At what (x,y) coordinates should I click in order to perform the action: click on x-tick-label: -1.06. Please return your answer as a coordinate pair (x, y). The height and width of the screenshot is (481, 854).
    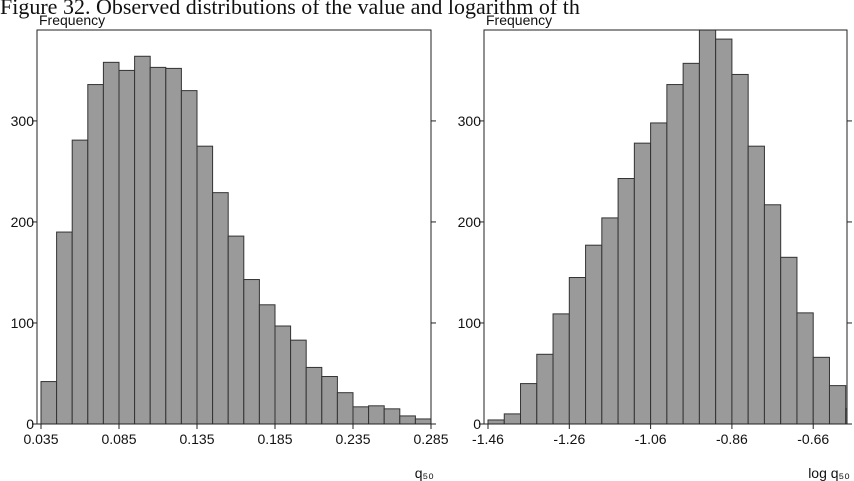
    Looking at the image, I should click on (651, 439).